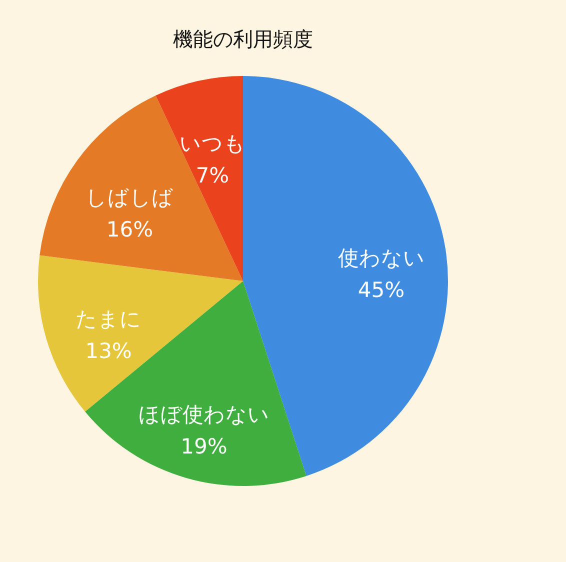 This screenshot has width=566, height=562. I want to click on data-label: 13%, so click(108, 351).